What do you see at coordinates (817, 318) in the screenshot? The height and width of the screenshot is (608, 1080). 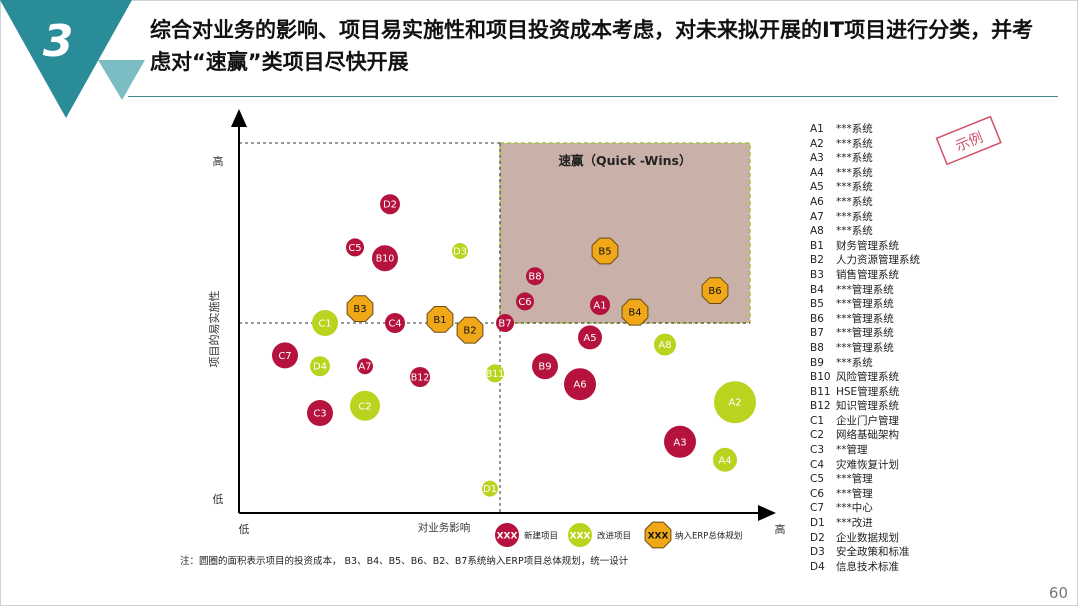 I see `system-code: B6` at bounding box center [817, 318].